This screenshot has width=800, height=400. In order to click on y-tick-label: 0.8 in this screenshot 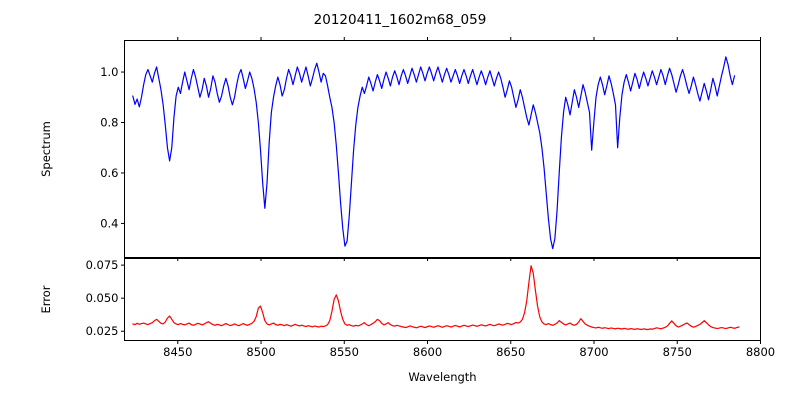, I will do `click(109, 123)`.